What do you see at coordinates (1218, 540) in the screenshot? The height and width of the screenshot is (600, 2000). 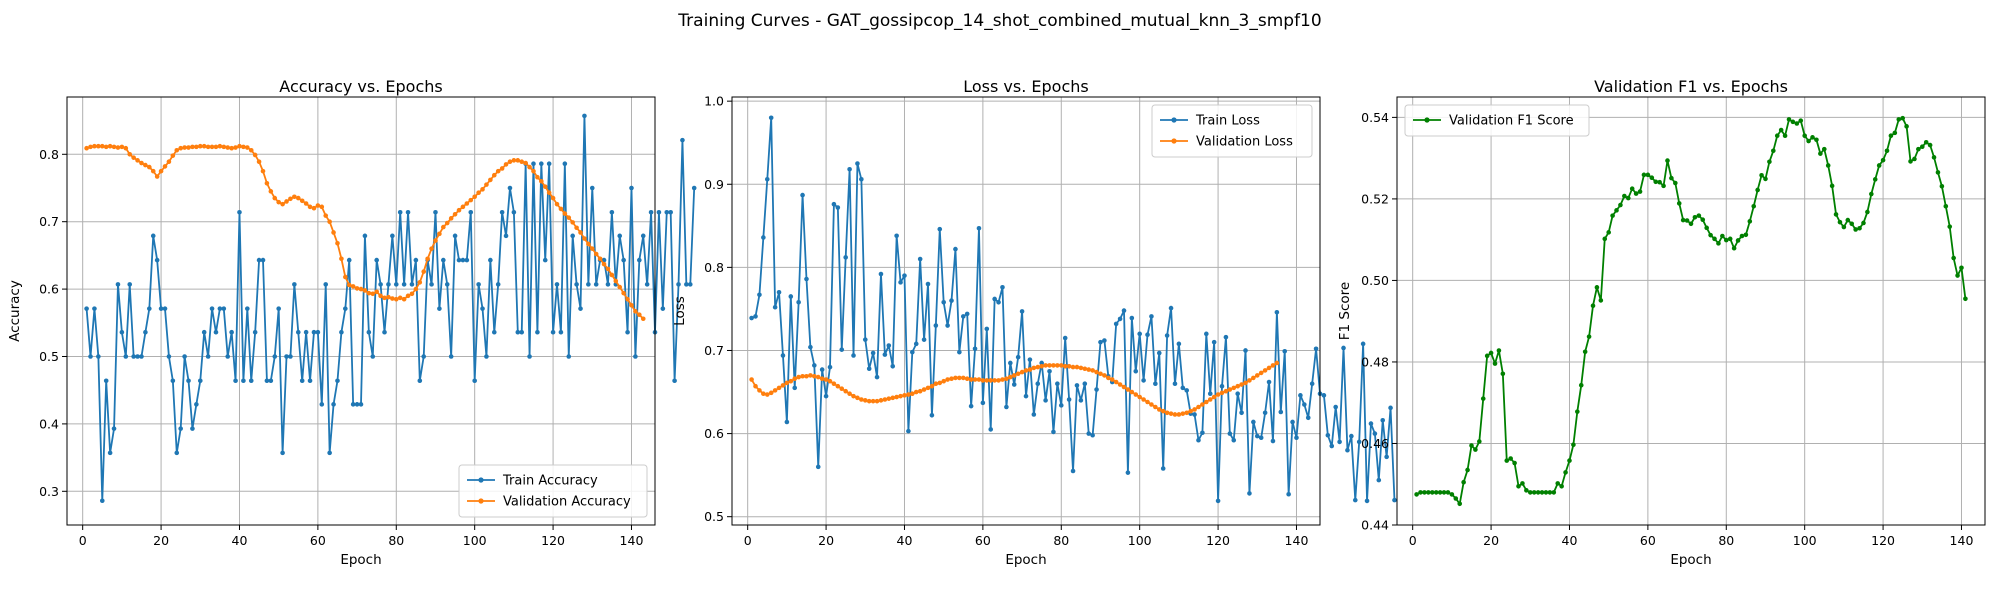 I see `loss-xtick-label: 120` at bounding box center [1218, 540].